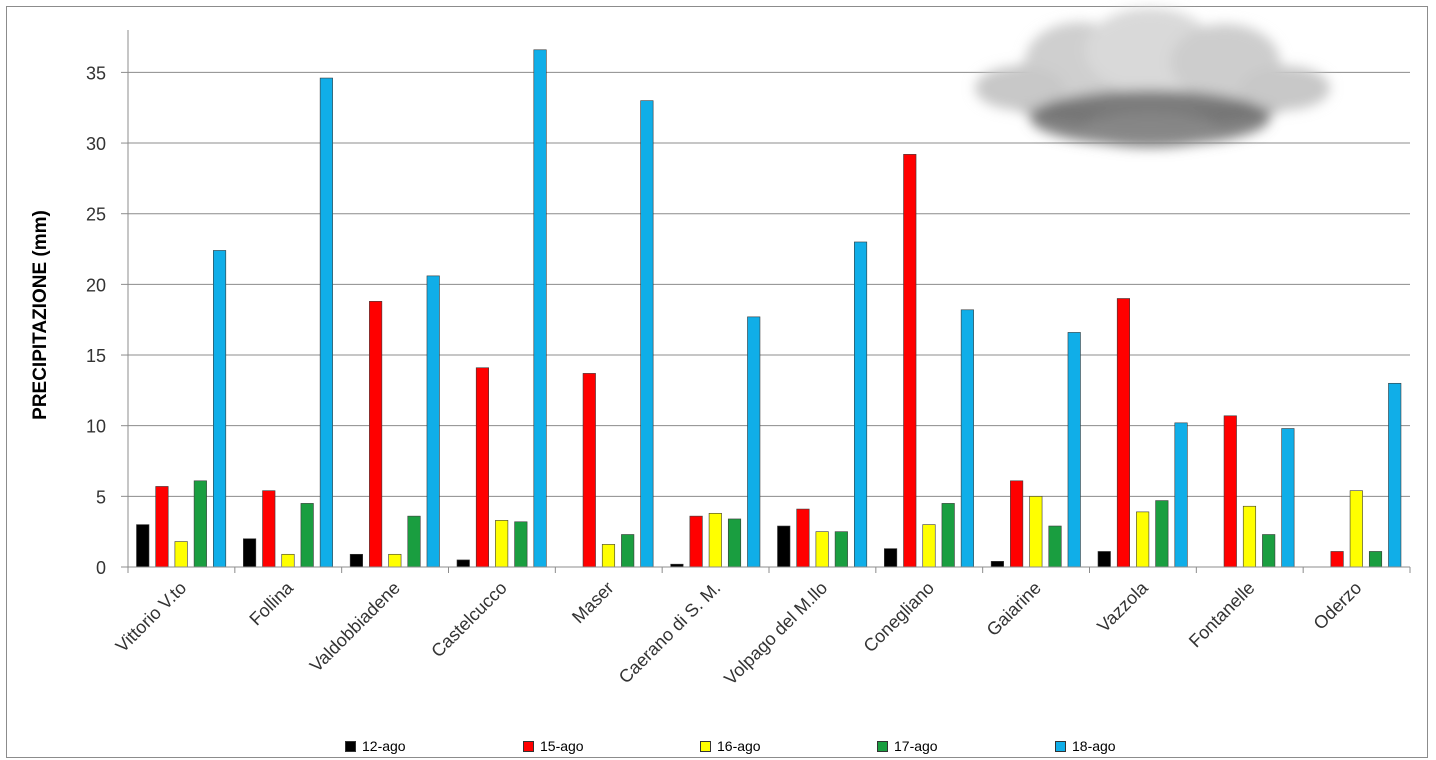  Describe the element at coordinates (562, 746) in the screenshot. I see `legend-label: 15-ago` at that location.